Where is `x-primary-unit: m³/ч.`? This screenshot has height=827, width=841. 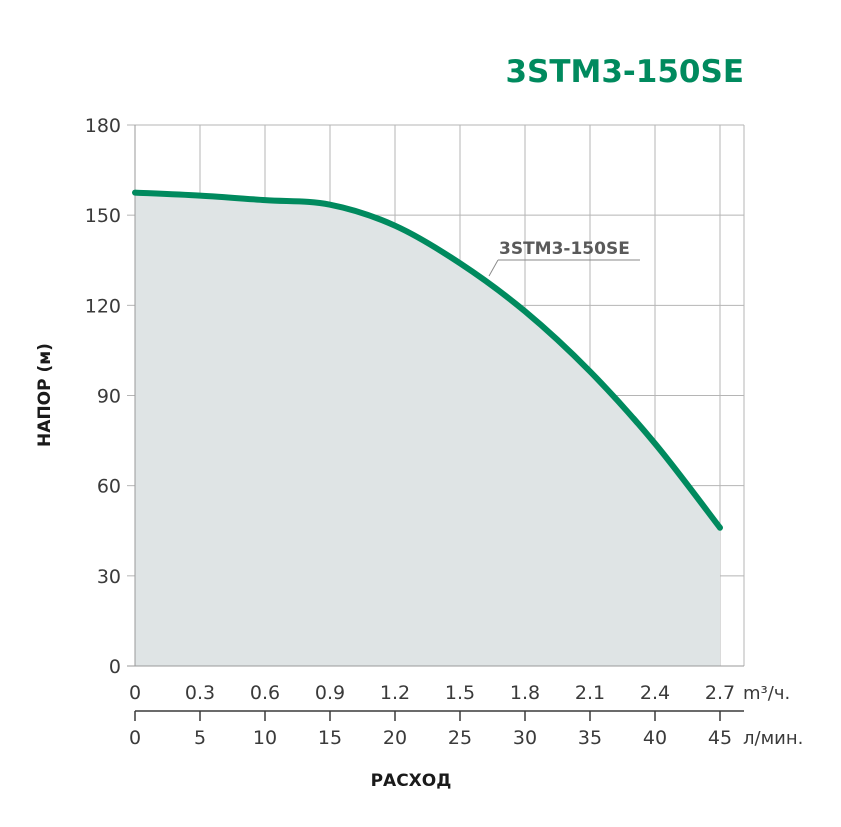
x-primary-unit: m³/ч. is located at coordinates (766, 693).